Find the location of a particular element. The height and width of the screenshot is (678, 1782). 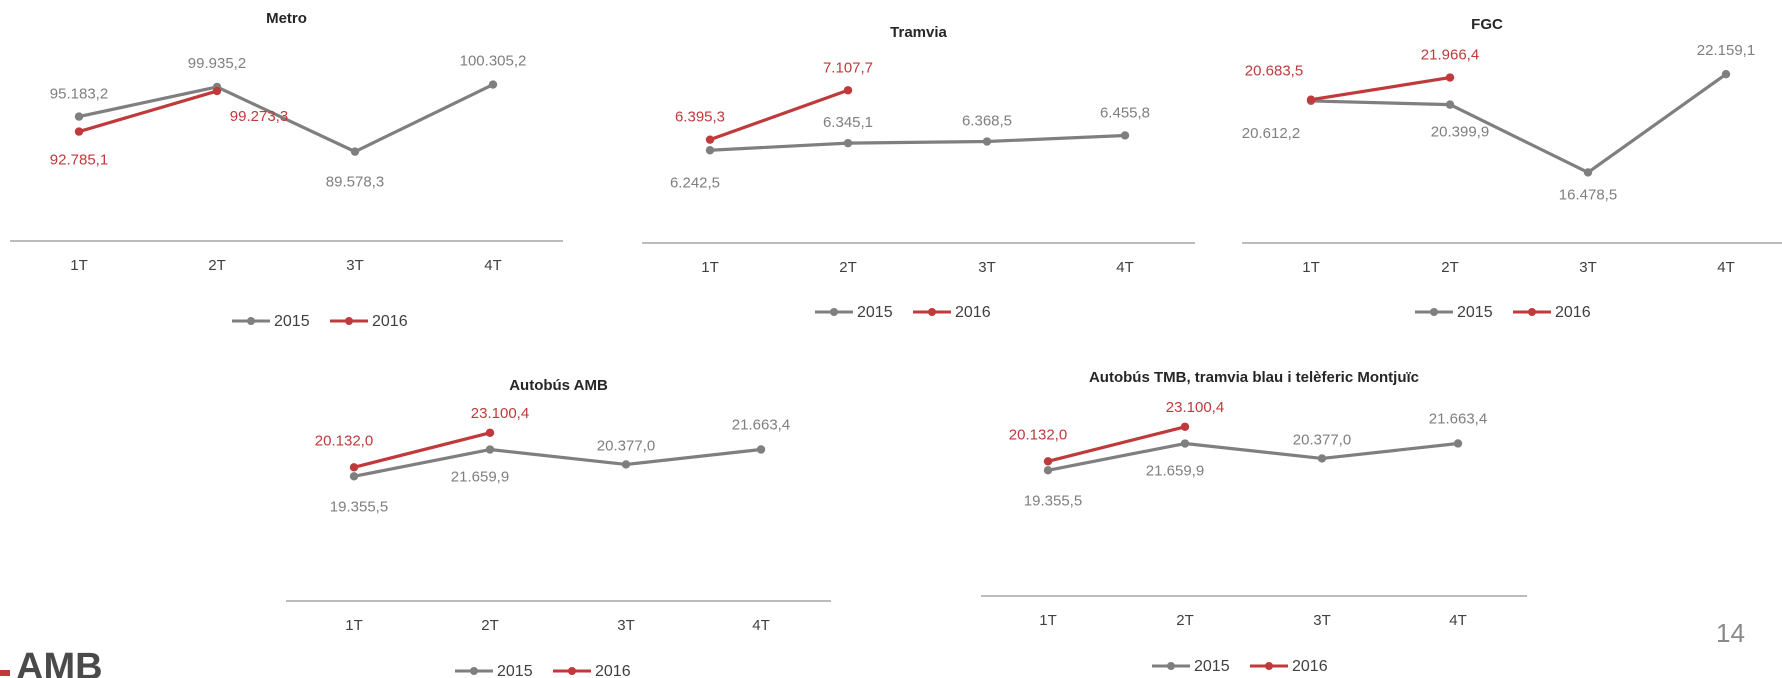

data-label-2016: 6.395,3 is located at coordinates (700, 117).